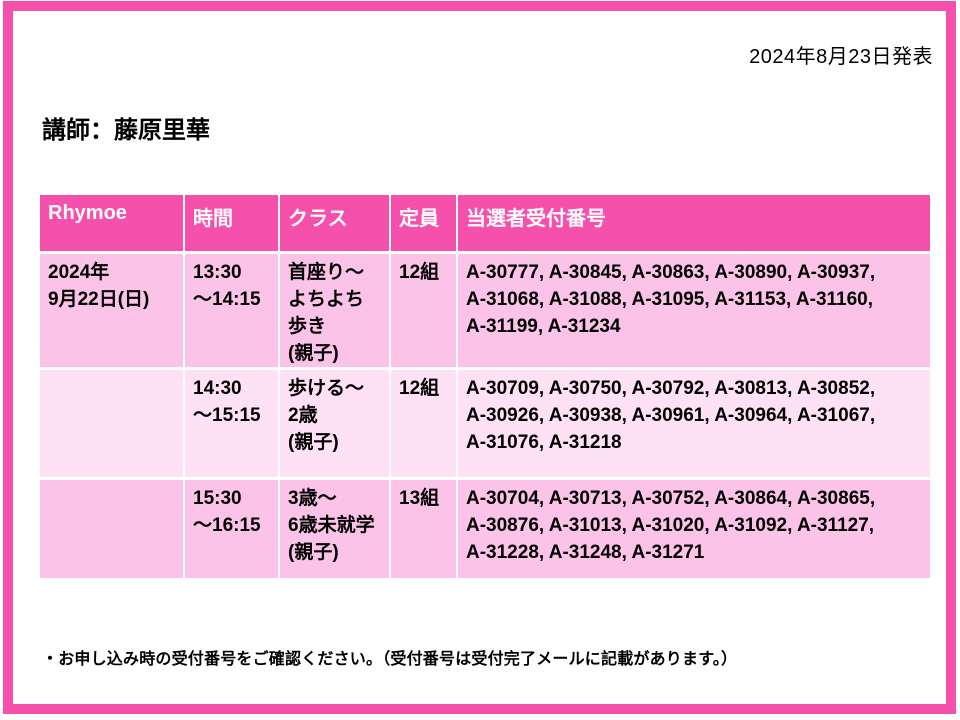 The image size is (960, 720). I want to click on col-header-winner-numbers: 当選者受付番号, so click(693, 224).